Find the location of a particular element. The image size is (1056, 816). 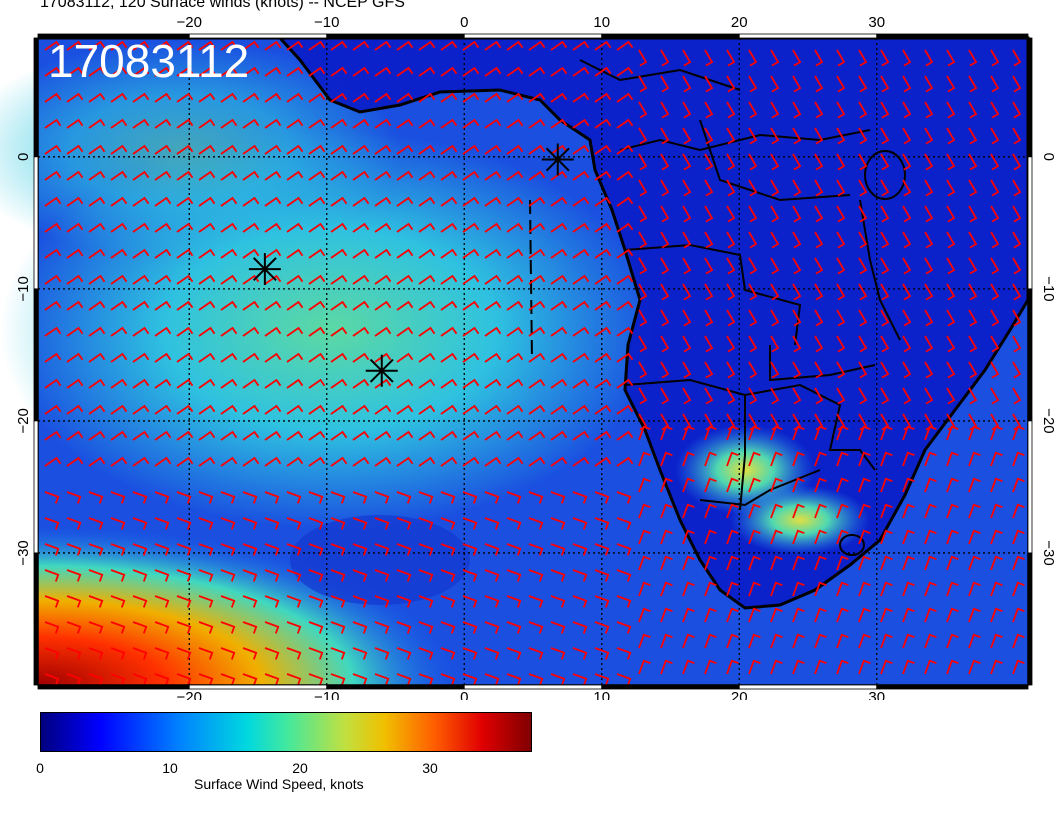

y-tick-left: −20 is located at coordinates (23, 420).